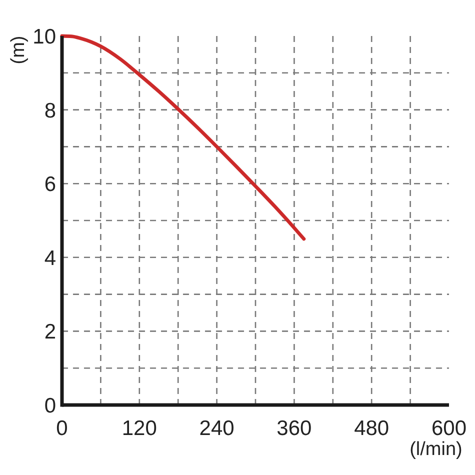 The width and height of the screenshot is (475, 475). What do you see at coordinates (44, 37) in the screenshot?
I see `y-tick-label: 10` at bounding box center [44, 37].